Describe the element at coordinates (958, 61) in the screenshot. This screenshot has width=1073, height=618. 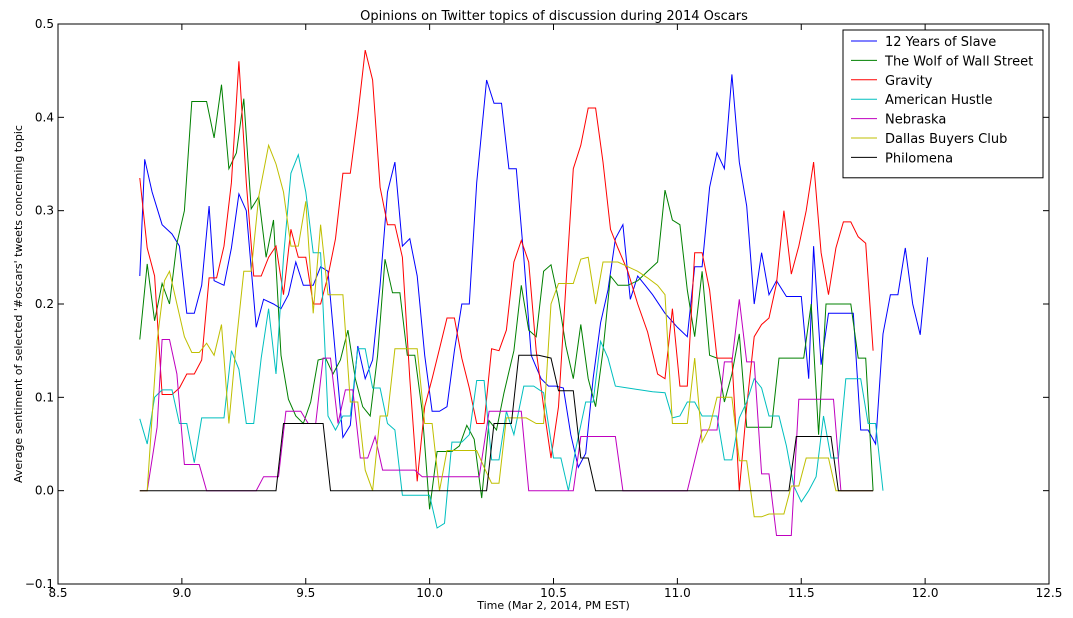
I see `legend-label-1: The Wolf of Wall Street` at that location.